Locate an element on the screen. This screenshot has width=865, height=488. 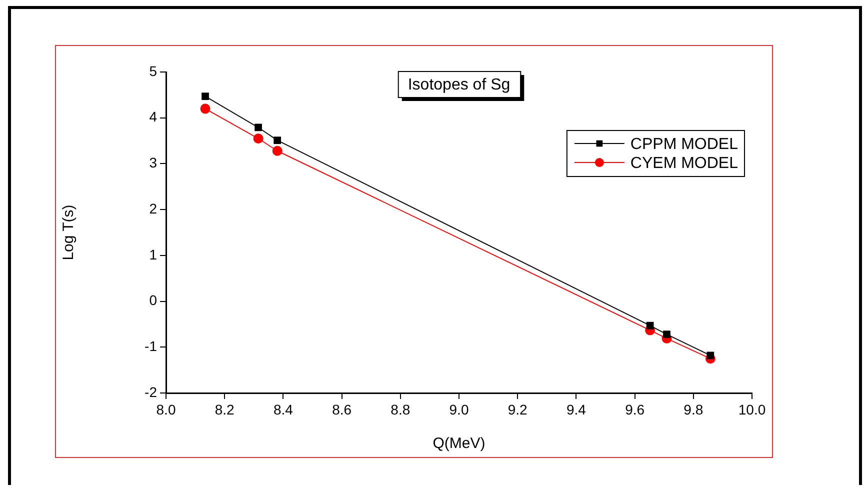
x-tick-label: 9.0 is located at coordinates (459, 409).